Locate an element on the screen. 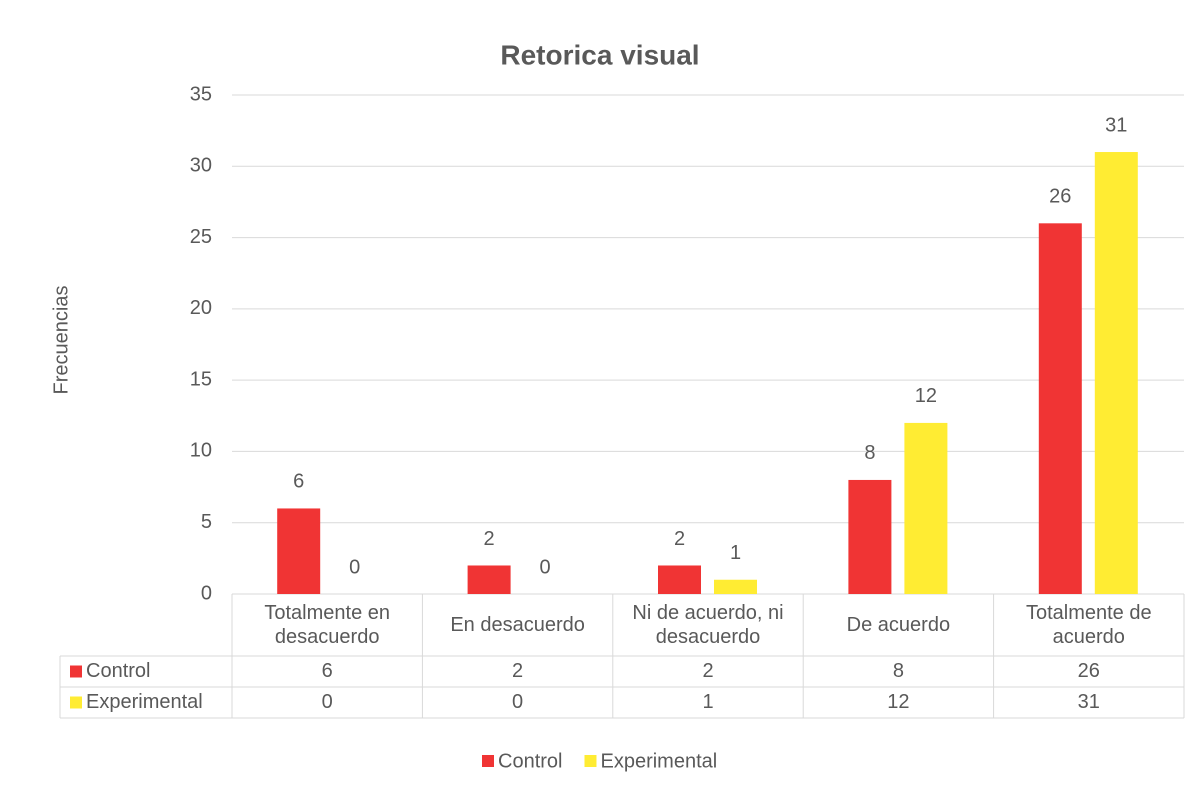 Image resolution: width=1202 pixels, height=796 pixels. x-tick-label: Totalmente de acuerdo is located at coordinates (1088, 625).